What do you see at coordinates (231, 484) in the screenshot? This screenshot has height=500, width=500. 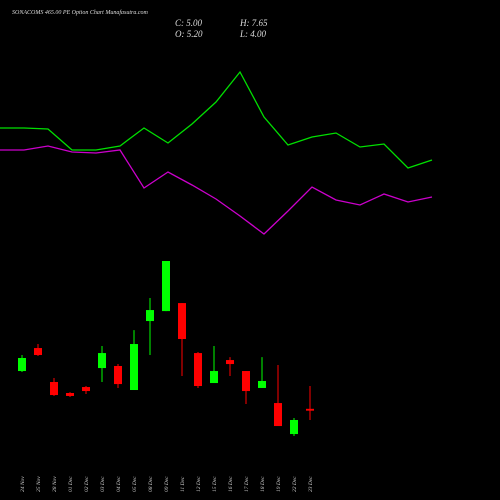 I see `x-tick-label: 16 Dec` at bounding box center [231, 484].